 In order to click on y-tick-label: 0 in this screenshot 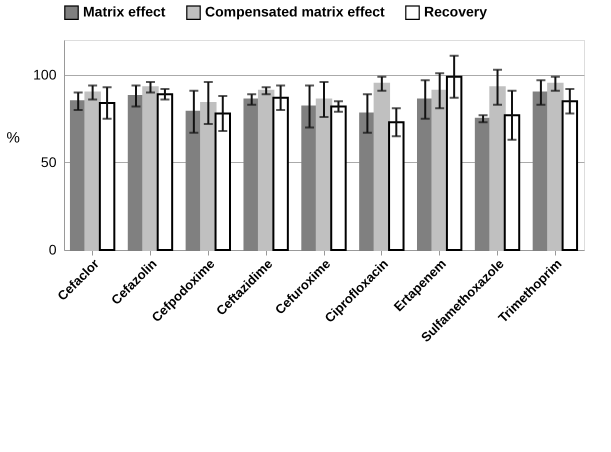, I will do `click(52, 250)`.